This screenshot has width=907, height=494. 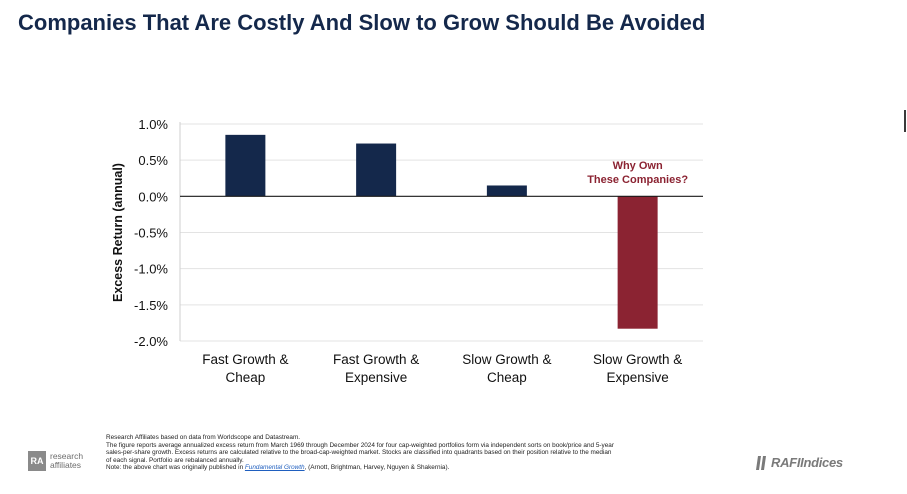 I want to click on ra-logo-text: research affiliates, so click(x=66, y=461).